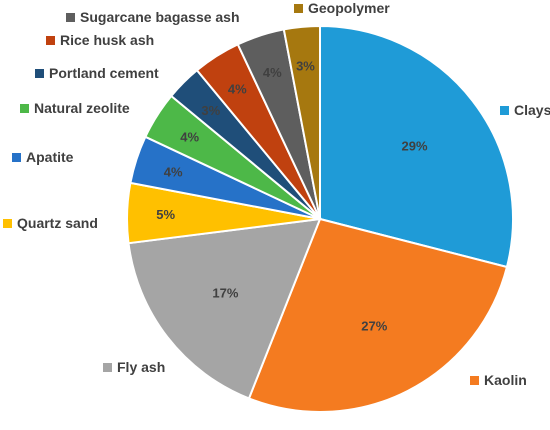 The height and width of the screenshot is (430, 550). Describe the element at coordinates (7, 223) in the screenshot. I see `legend-swatch-quartz-sand` at that location.